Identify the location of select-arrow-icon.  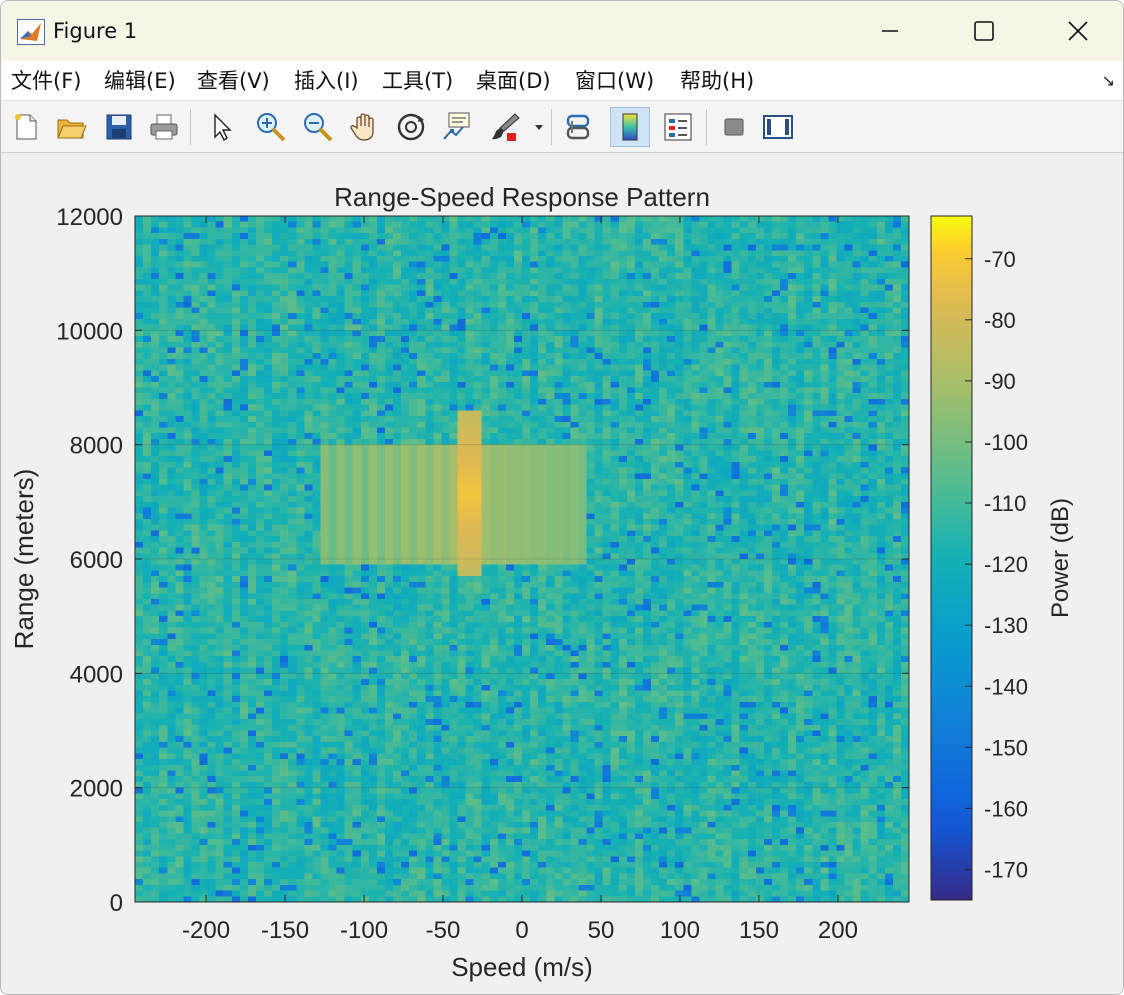
(223, 127).